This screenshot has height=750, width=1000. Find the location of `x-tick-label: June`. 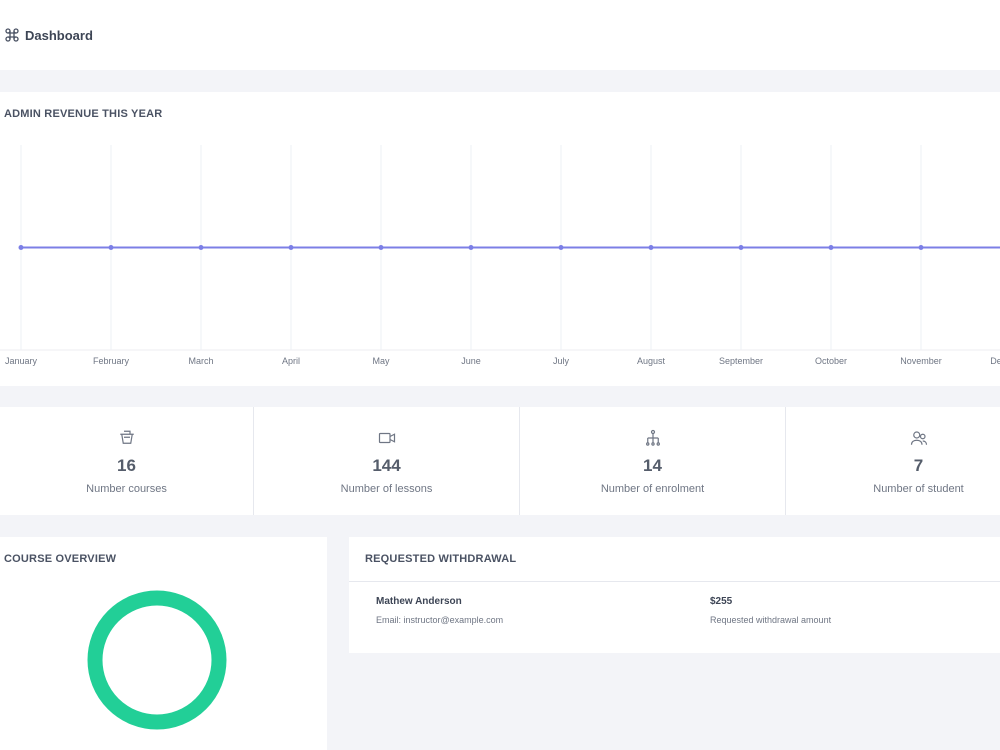

x-tick-label: June is located at coordinates (471, 361).